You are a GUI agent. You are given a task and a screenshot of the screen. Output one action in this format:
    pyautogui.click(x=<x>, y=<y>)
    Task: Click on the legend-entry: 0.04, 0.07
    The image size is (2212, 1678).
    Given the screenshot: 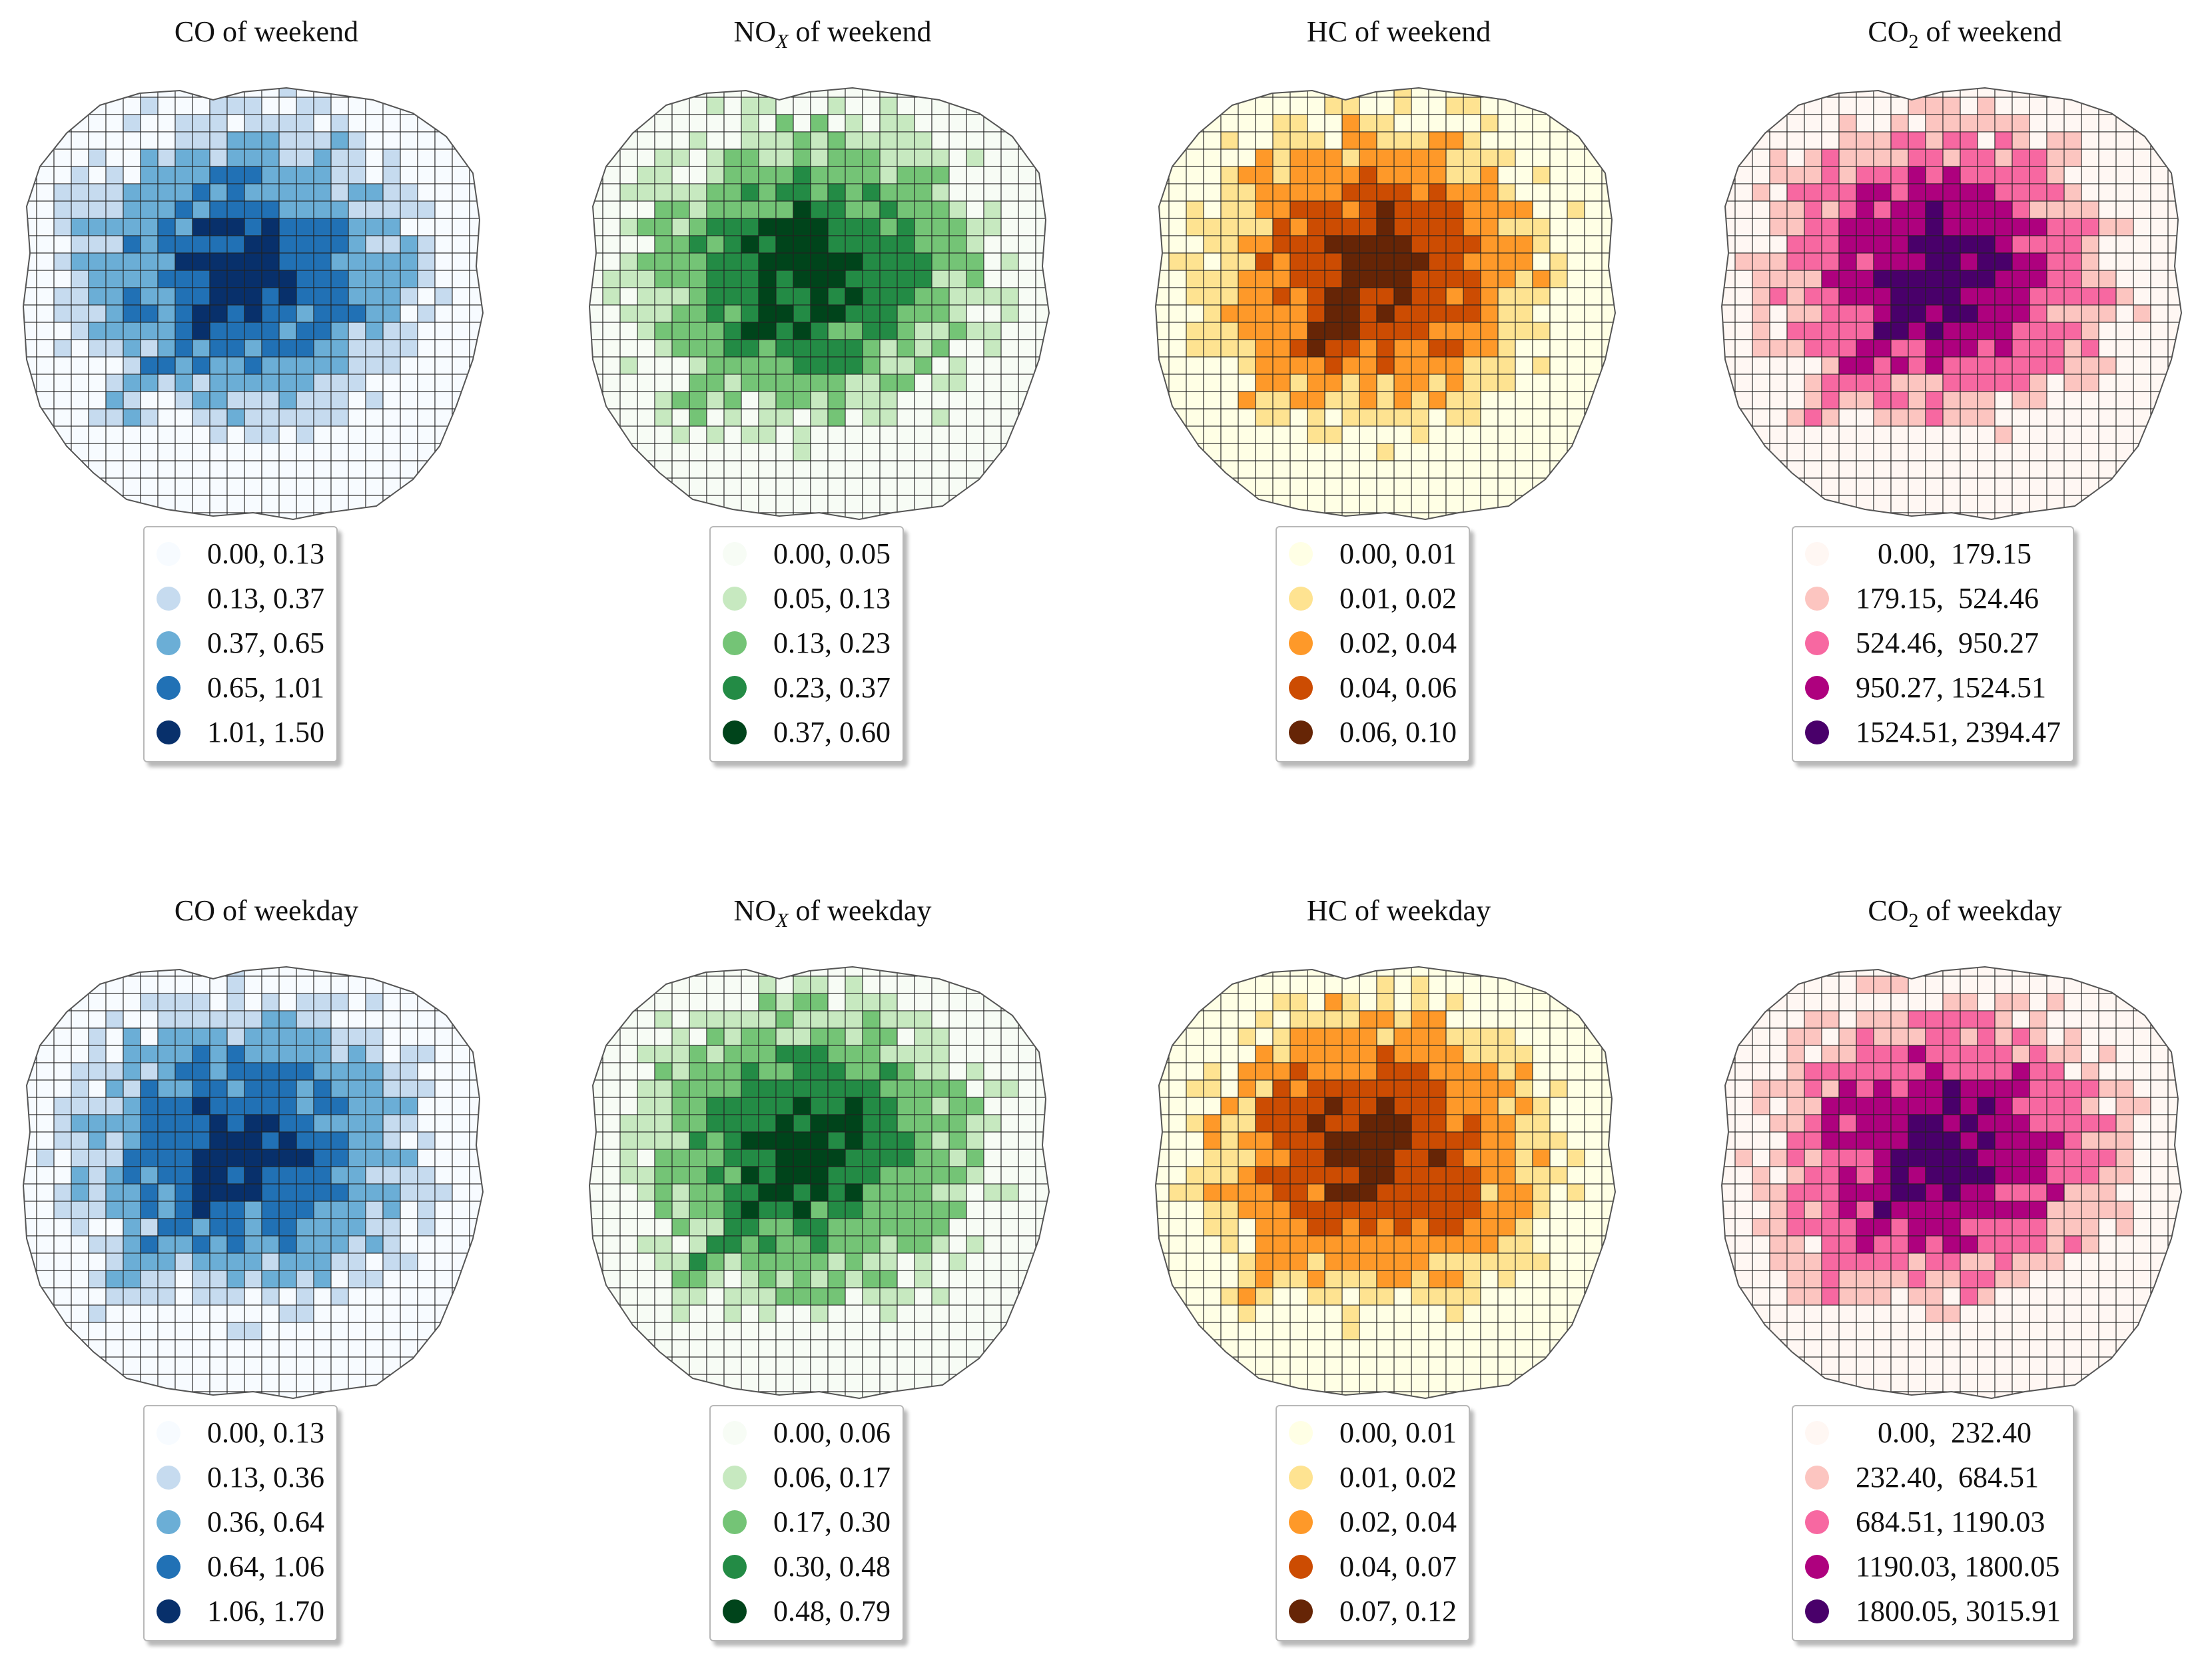 What is the action you would take?
    pyautogui.click(x=1373, y=1566)
    